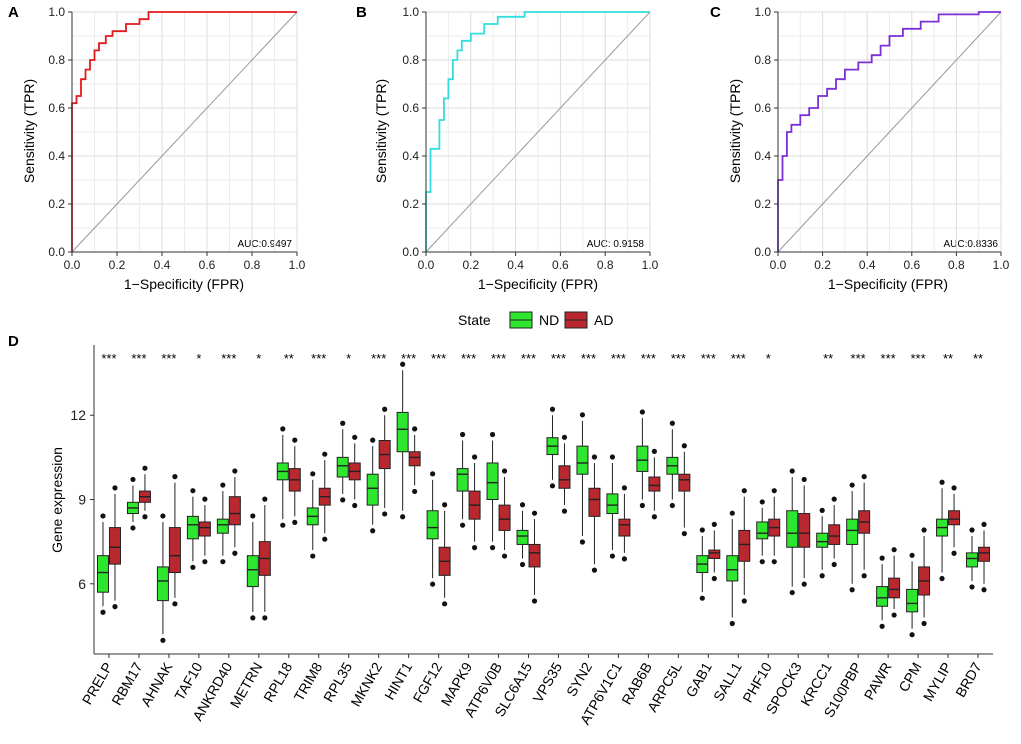 The height and width of the screenshot is (744, 1021). What do you see at coordinates (582, 415) in the screenshot?
I see `box-syn2-nd-outlier-upper` at bounding box center [582, 415].